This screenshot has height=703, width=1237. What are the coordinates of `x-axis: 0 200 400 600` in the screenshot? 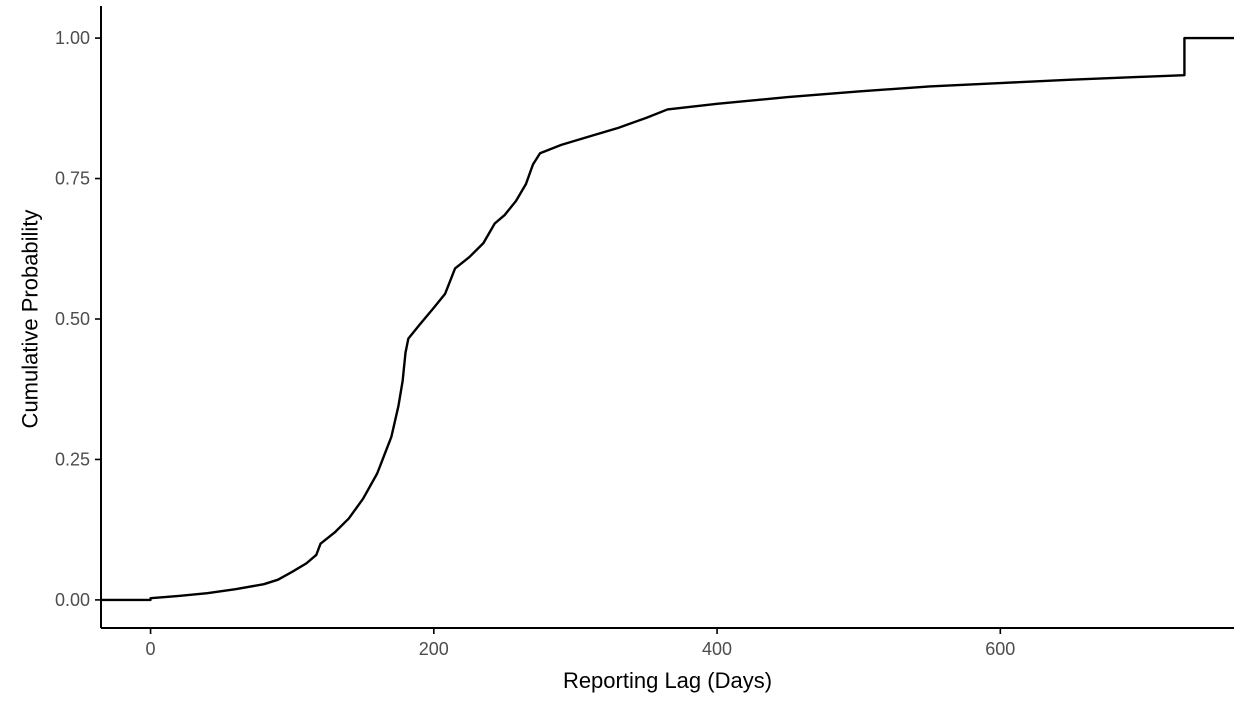 It's located at (667, 643).